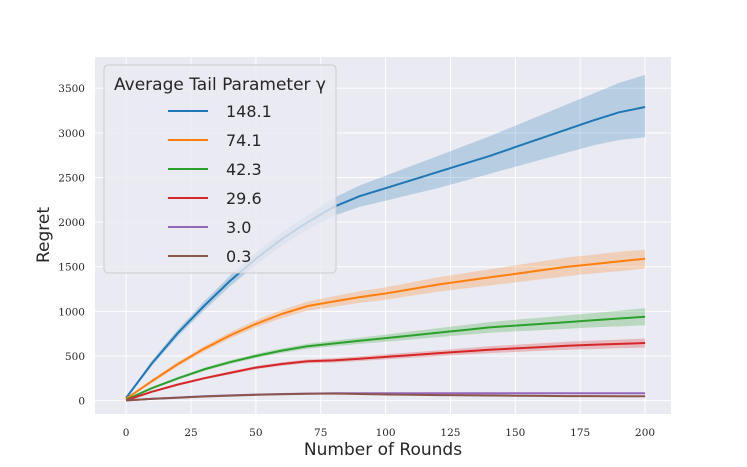 The image size is (747, 467). Describe the element at coordinates (126, 433) in the screenshot. I see `x-tick-label: 0` at that location.